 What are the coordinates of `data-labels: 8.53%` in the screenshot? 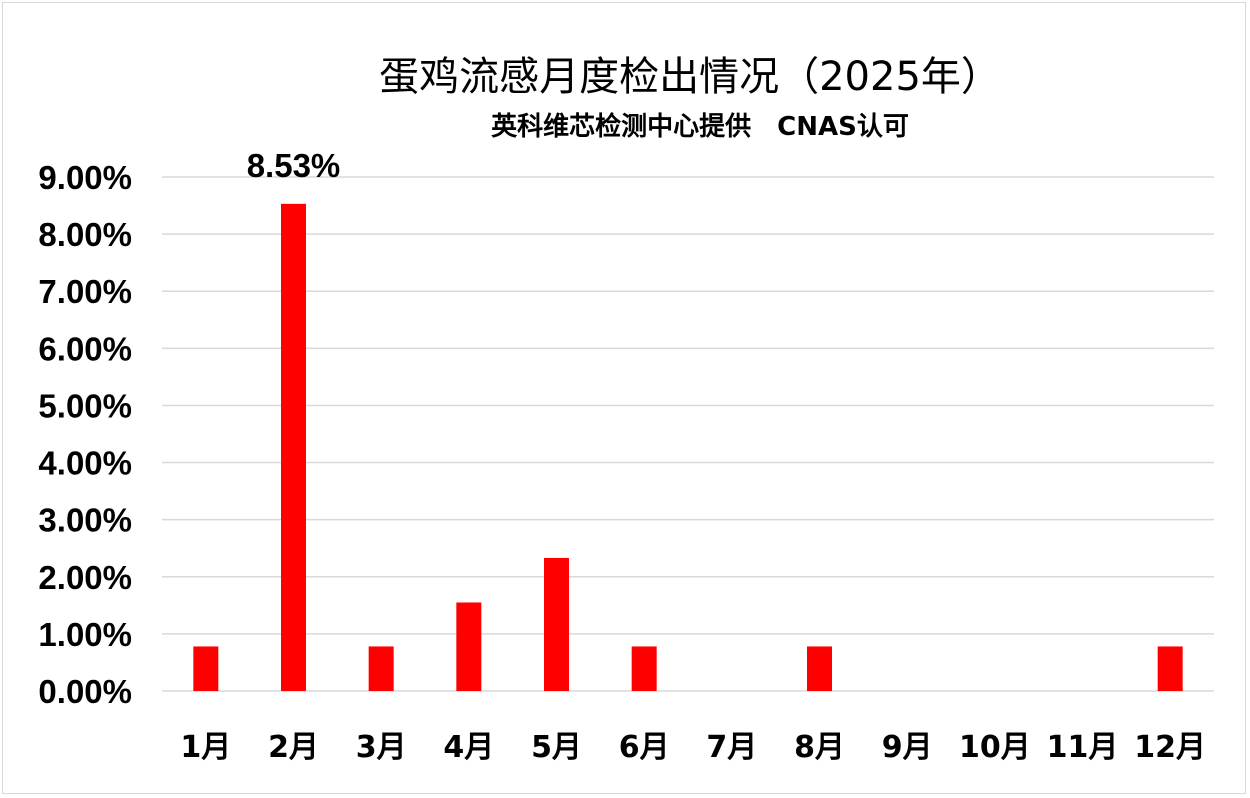 It's located at (294, 165).